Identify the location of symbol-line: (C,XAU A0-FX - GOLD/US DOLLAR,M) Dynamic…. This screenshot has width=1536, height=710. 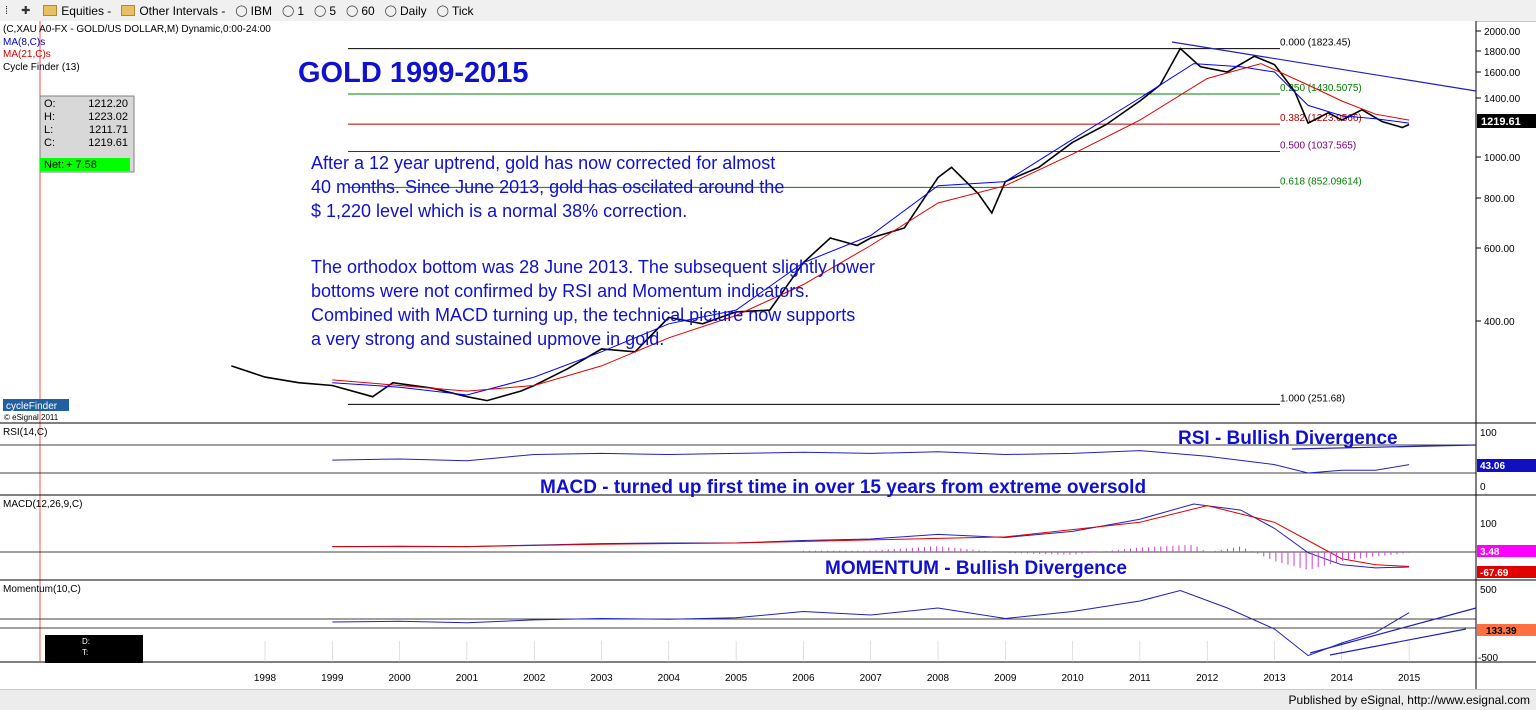
(137, 29).